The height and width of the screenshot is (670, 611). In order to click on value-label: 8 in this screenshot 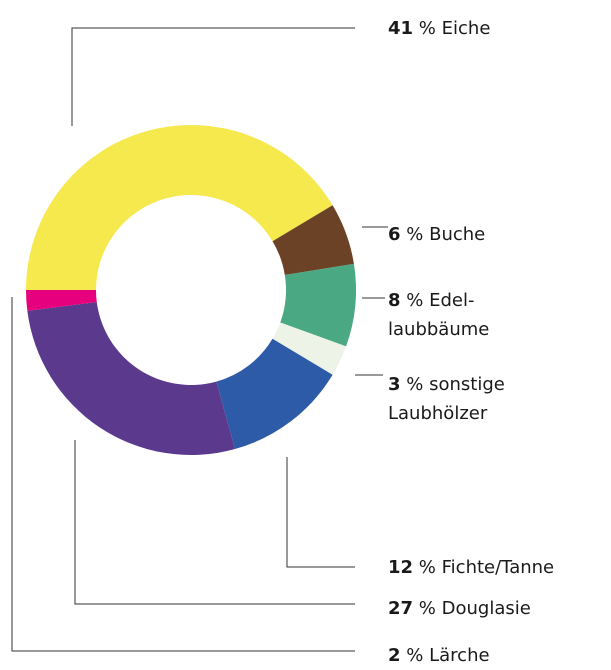, I will do `click(394, 300)`.